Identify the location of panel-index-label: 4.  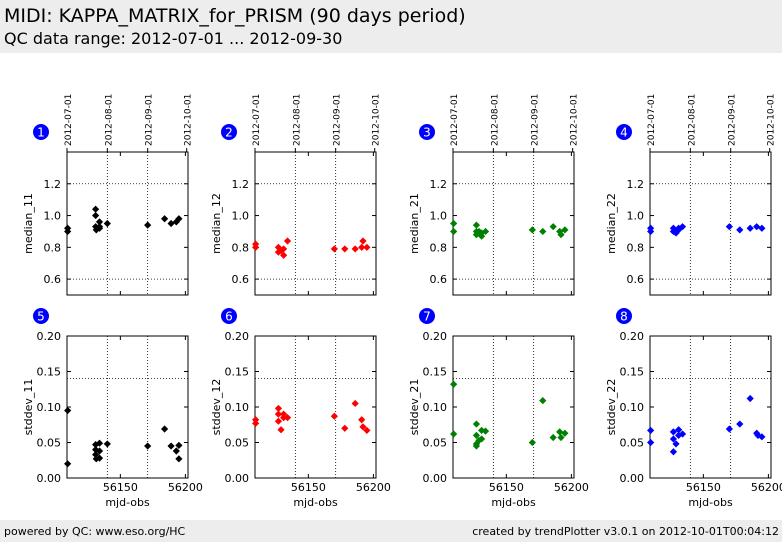
(624, 133).